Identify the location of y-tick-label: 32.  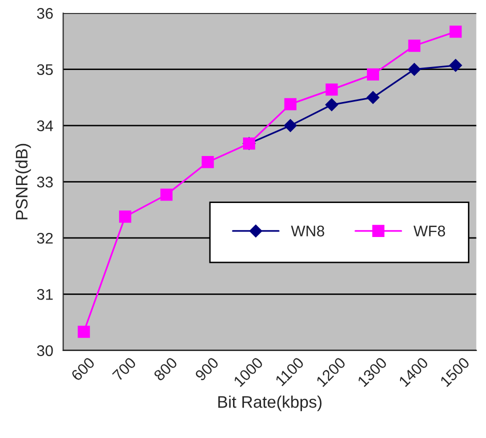
(45, 238).